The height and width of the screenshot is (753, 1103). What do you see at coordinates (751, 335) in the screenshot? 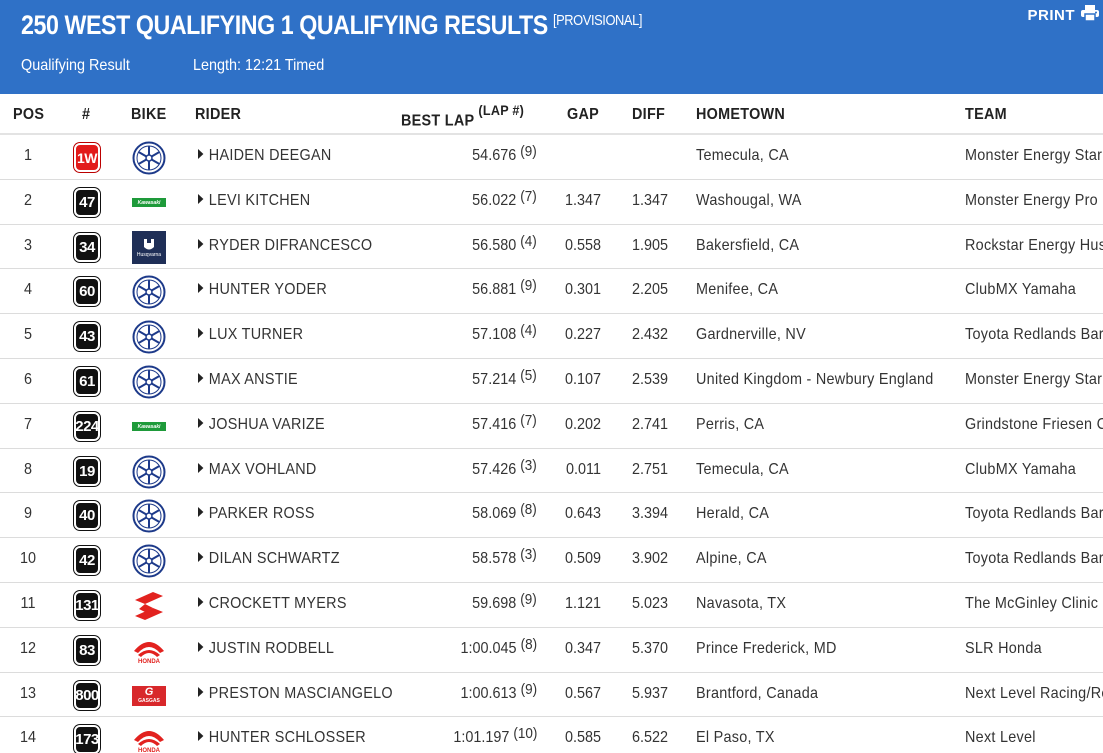
I see `hometown-cell: Gardnerville, NV` at bounding box center [751, 335].